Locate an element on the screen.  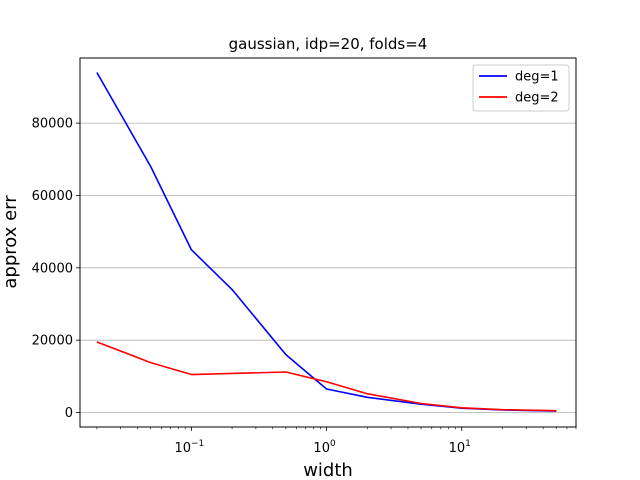
chart-title: gaussian, idp=20, folds=4 is located at coordinates (328, 44).